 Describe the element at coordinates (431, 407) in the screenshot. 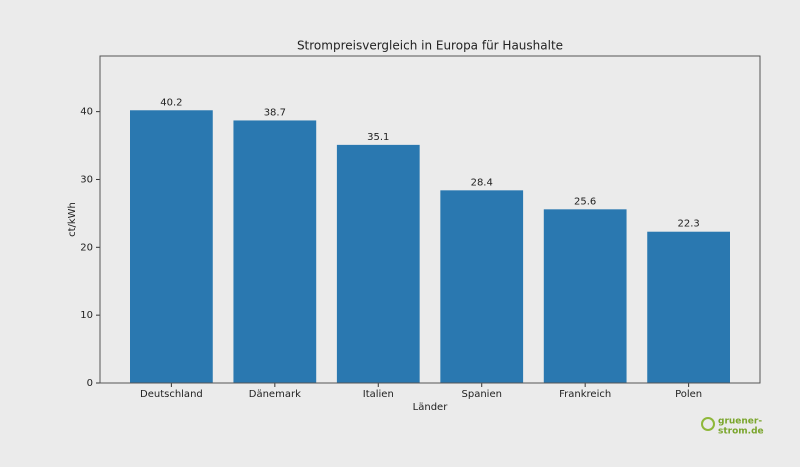

I see `x-axis-label: Länder` at that location.